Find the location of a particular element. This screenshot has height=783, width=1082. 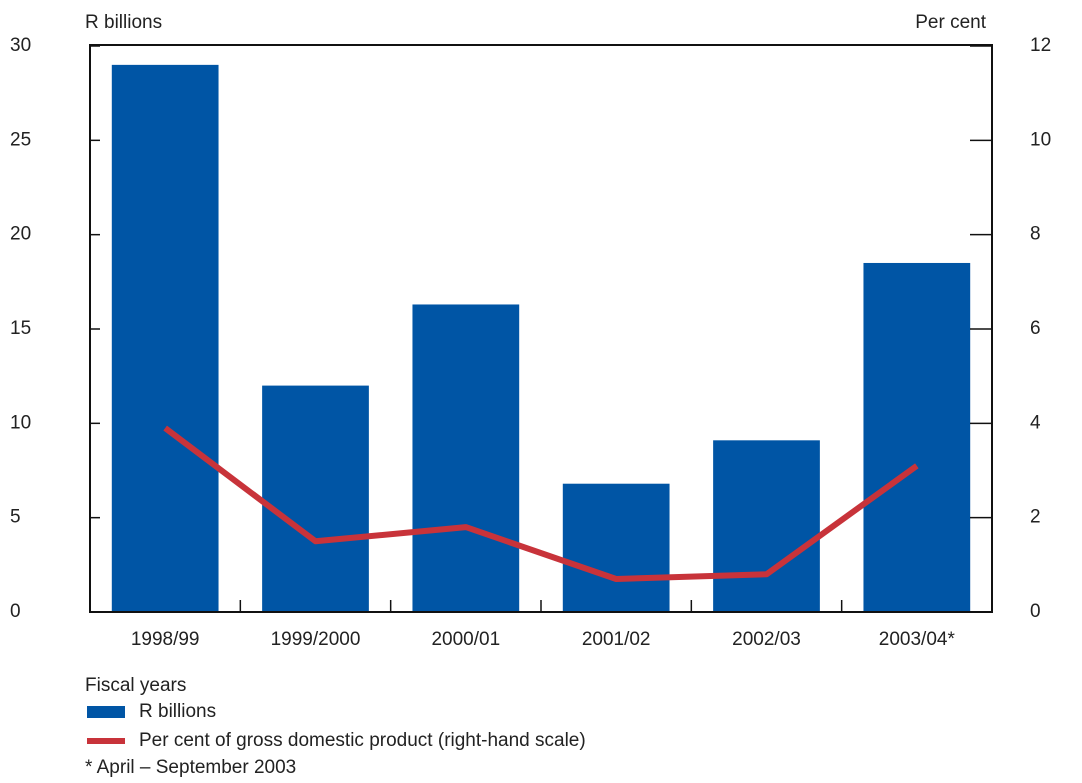

x-tick-label: 2000/01 is located at coordinates (465, 639).